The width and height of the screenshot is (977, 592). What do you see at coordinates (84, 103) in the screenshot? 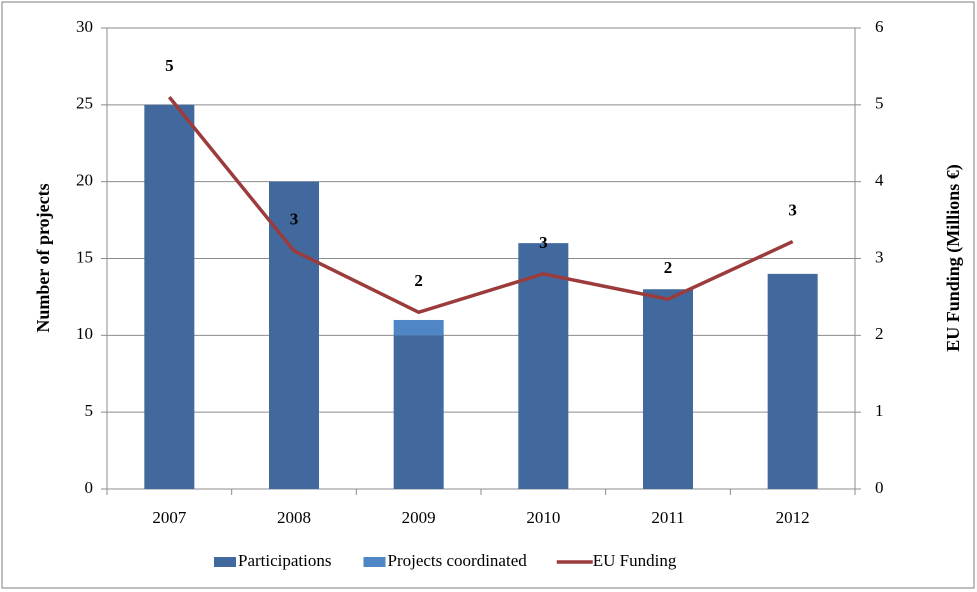
I see `y-tick-label: 25` at bounding box center [84, 103].